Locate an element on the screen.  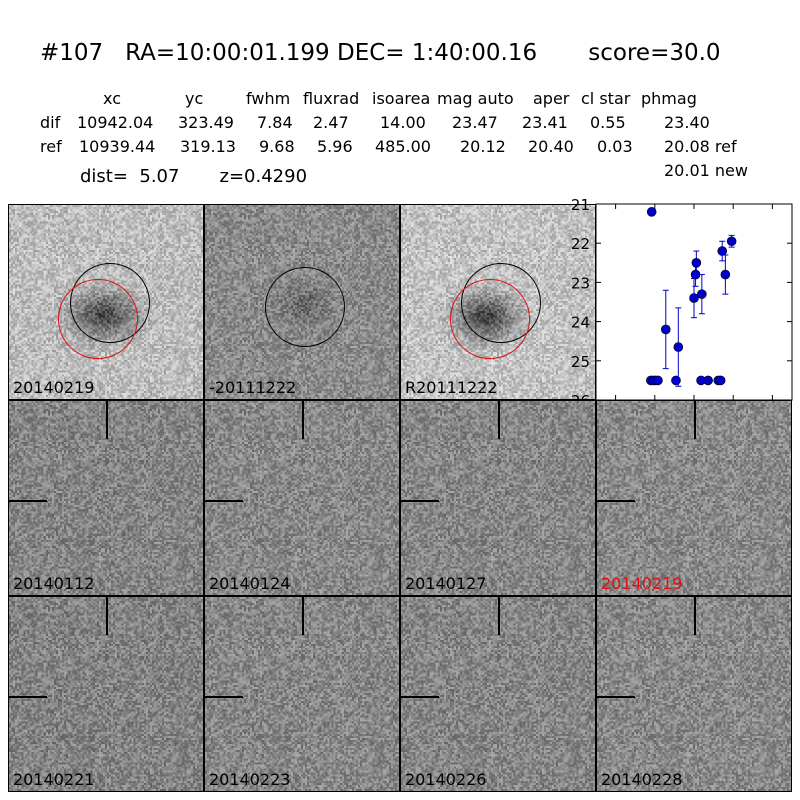
ref-mag-auto: 20.12 is located at coordinates (483, 146).